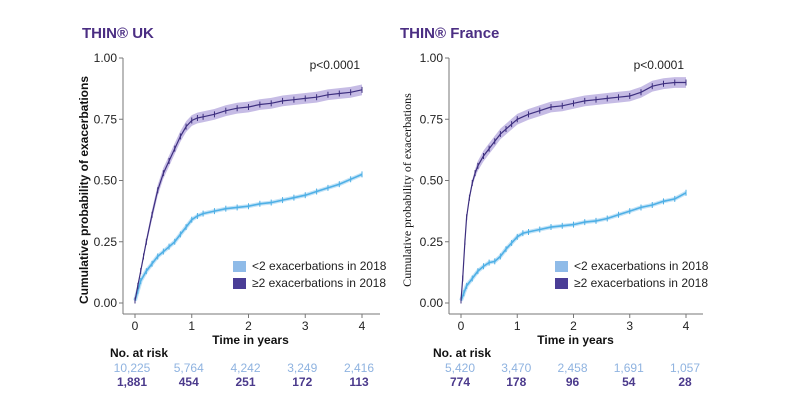 The height and width of the screenshot is (412, 800). What do you see at coordinates (516, 368) in the screenshot?
I see `at-risk-low-value: 3,470` at bounding box center [516, 368].